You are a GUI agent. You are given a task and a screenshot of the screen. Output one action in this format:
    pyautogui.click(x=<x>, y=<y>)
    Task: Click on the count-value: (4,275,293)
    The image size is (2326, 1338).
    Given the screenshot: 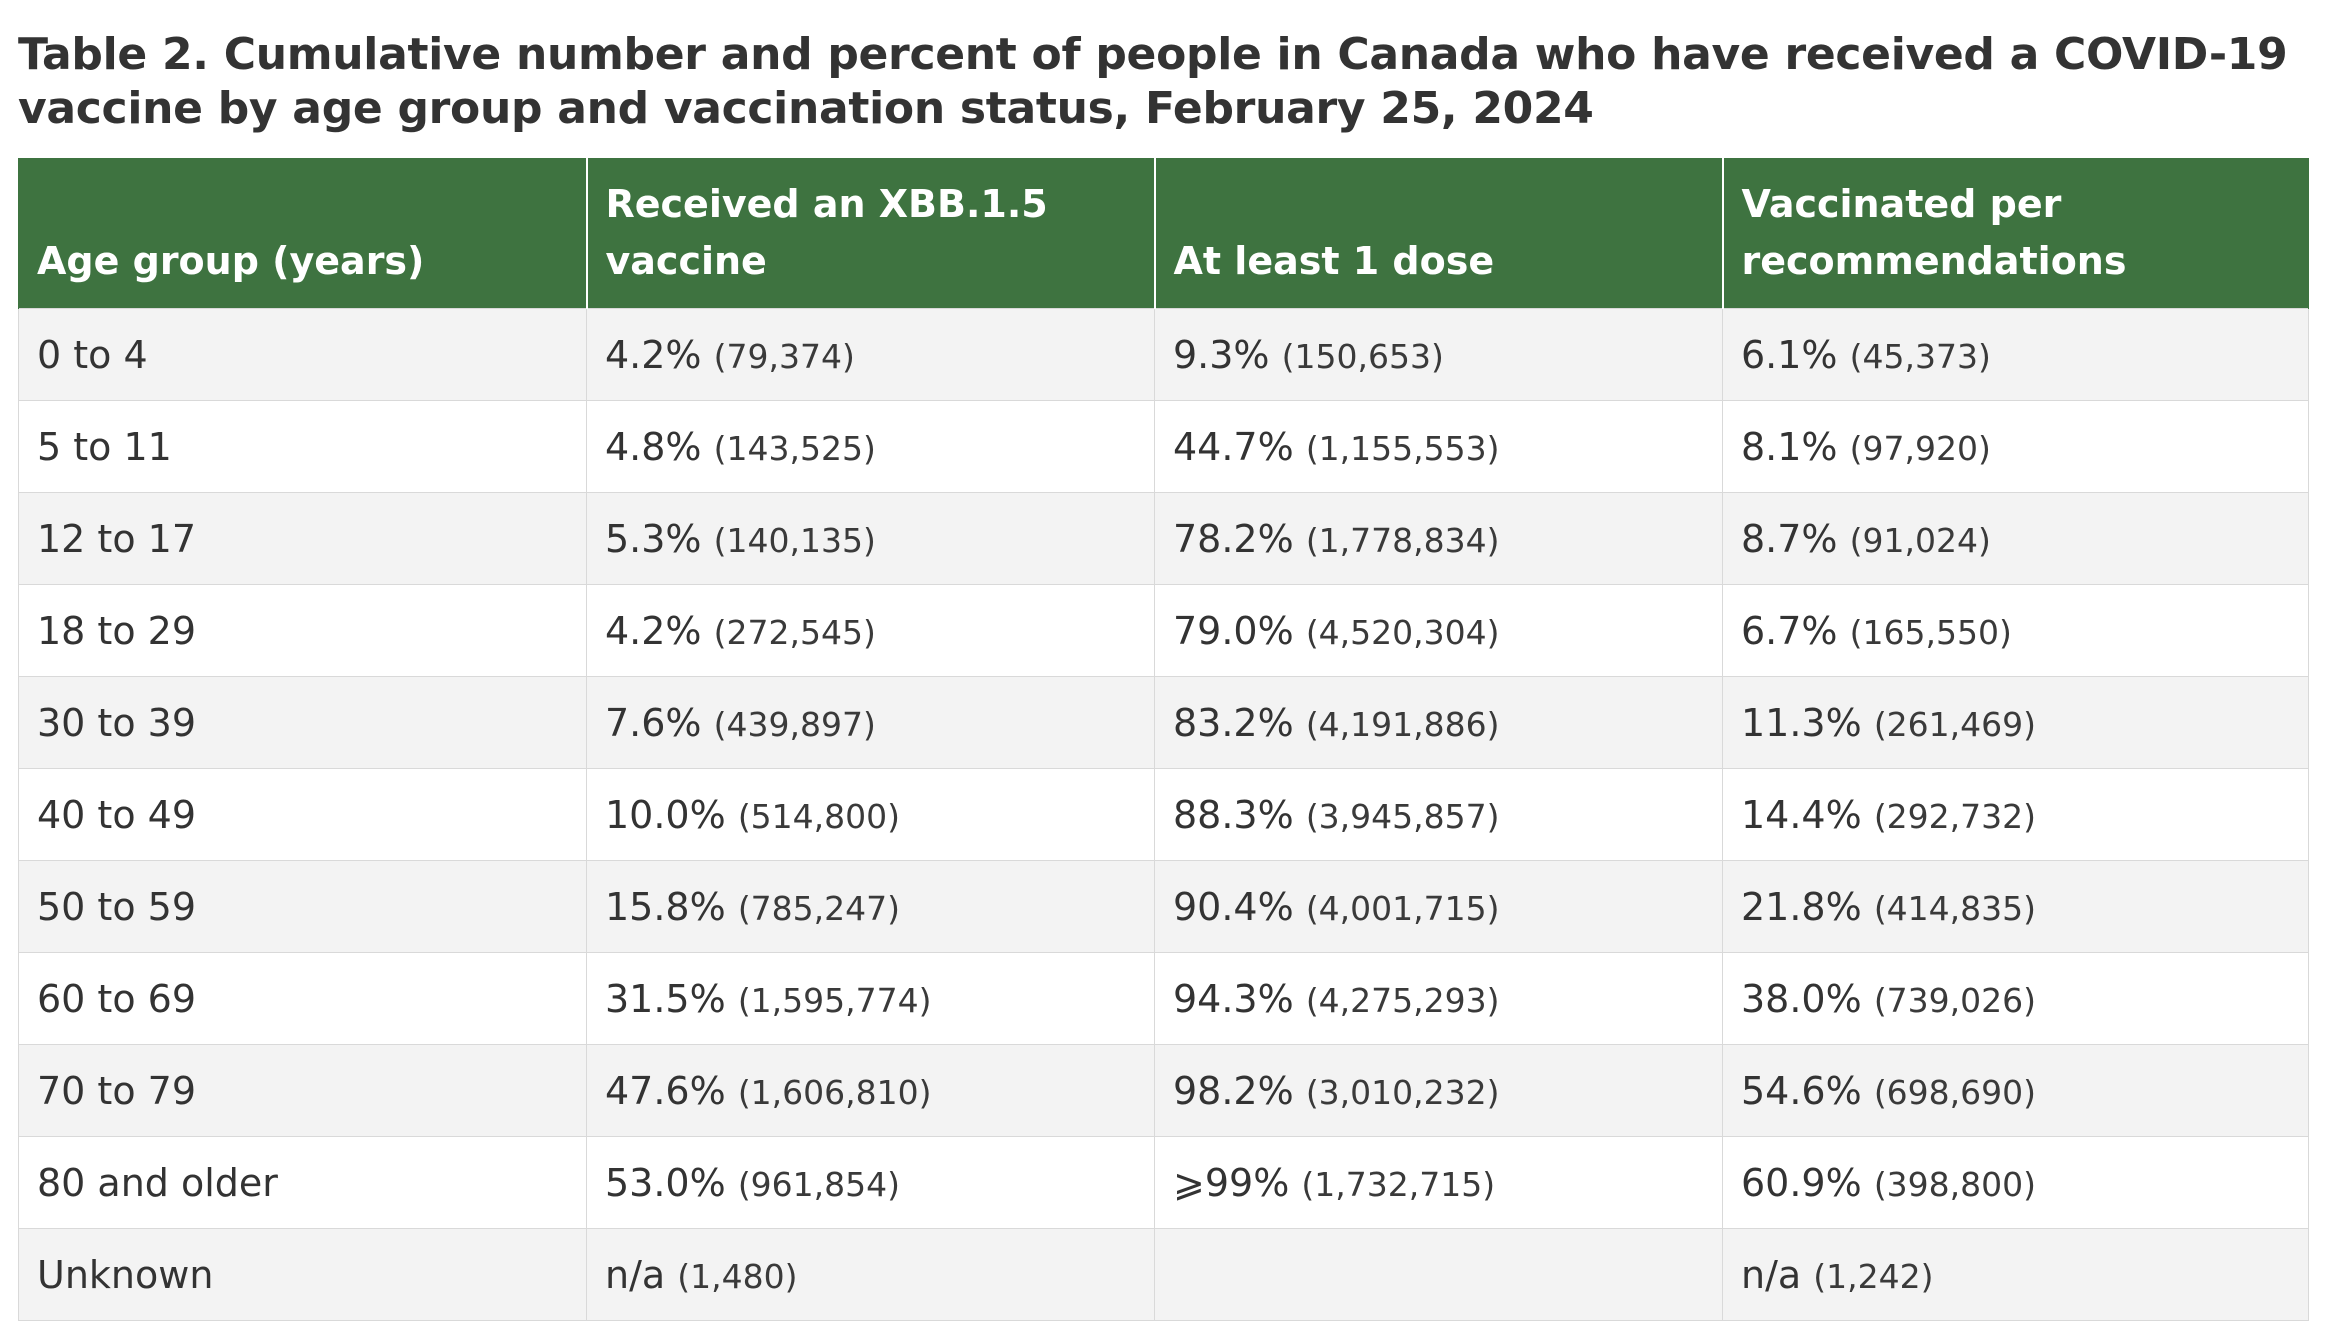 What is the action you would take?
    pyautogui.click(x=1402, y=1000)
    